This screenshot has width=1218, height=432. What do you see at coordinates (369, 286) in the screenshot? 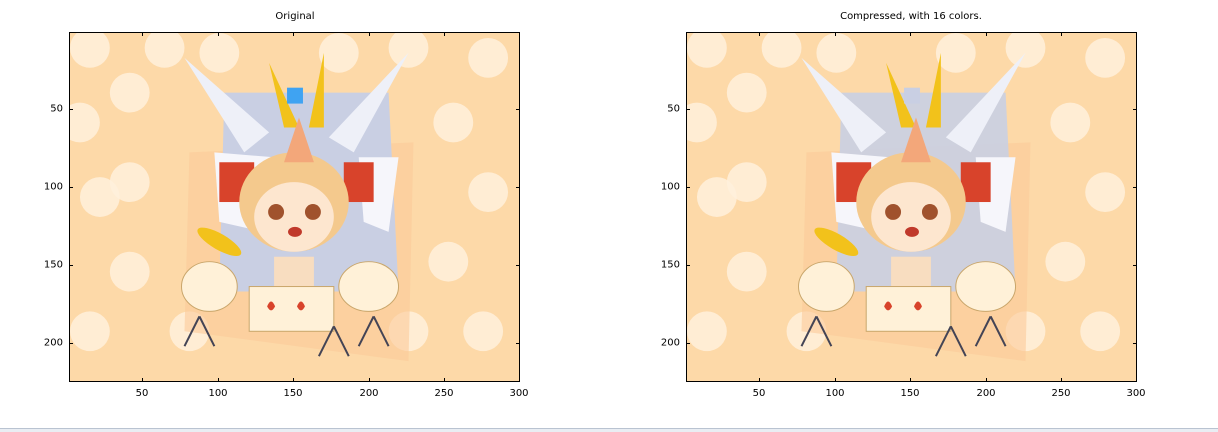
I see `drum-right` at bounding box center [369, 286].